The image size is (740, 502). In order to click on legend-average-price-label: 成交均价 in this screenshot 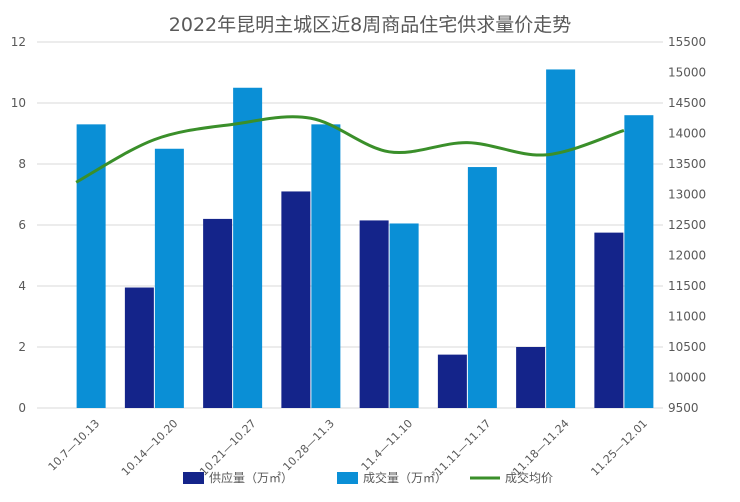, I will do `click(529, 477)`.